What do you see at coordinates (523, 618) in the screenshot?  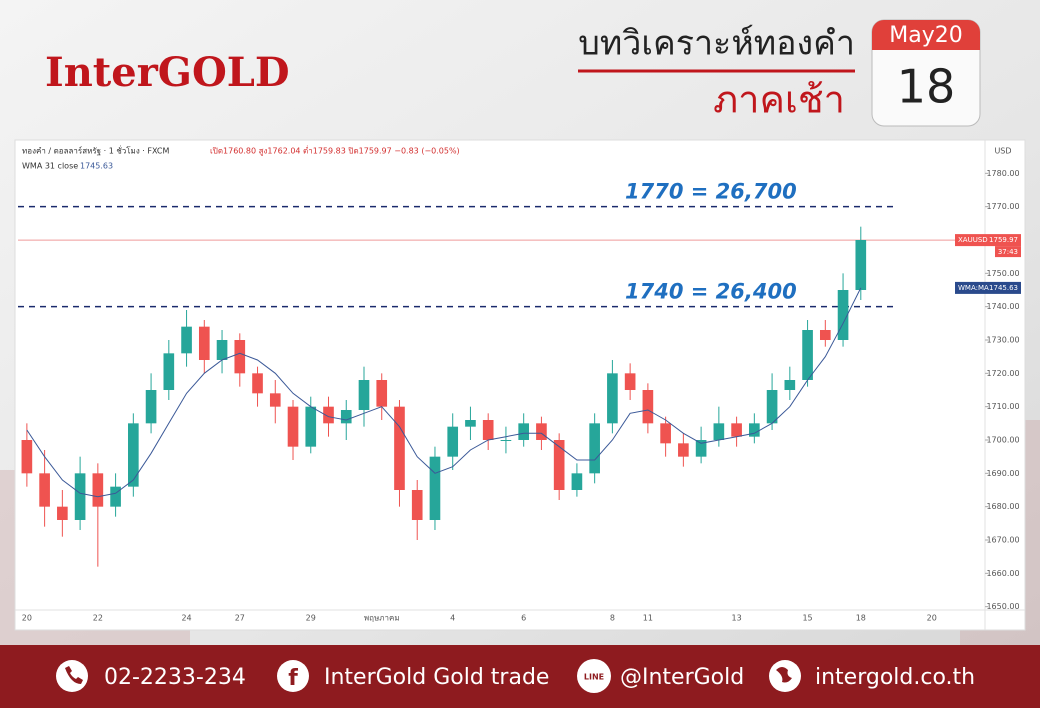 I see `x-tick-label: 6` at bounding box center [523, 618].